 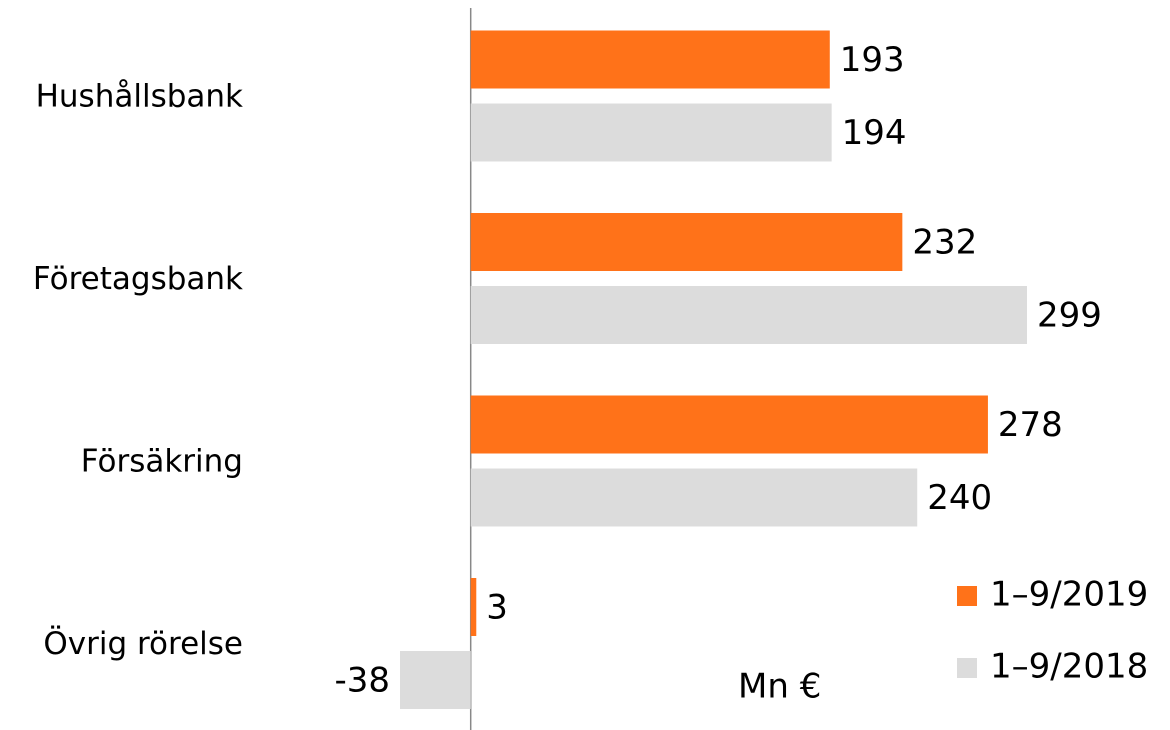 I want to click on value-label: 232, so click(x=944, y=243).